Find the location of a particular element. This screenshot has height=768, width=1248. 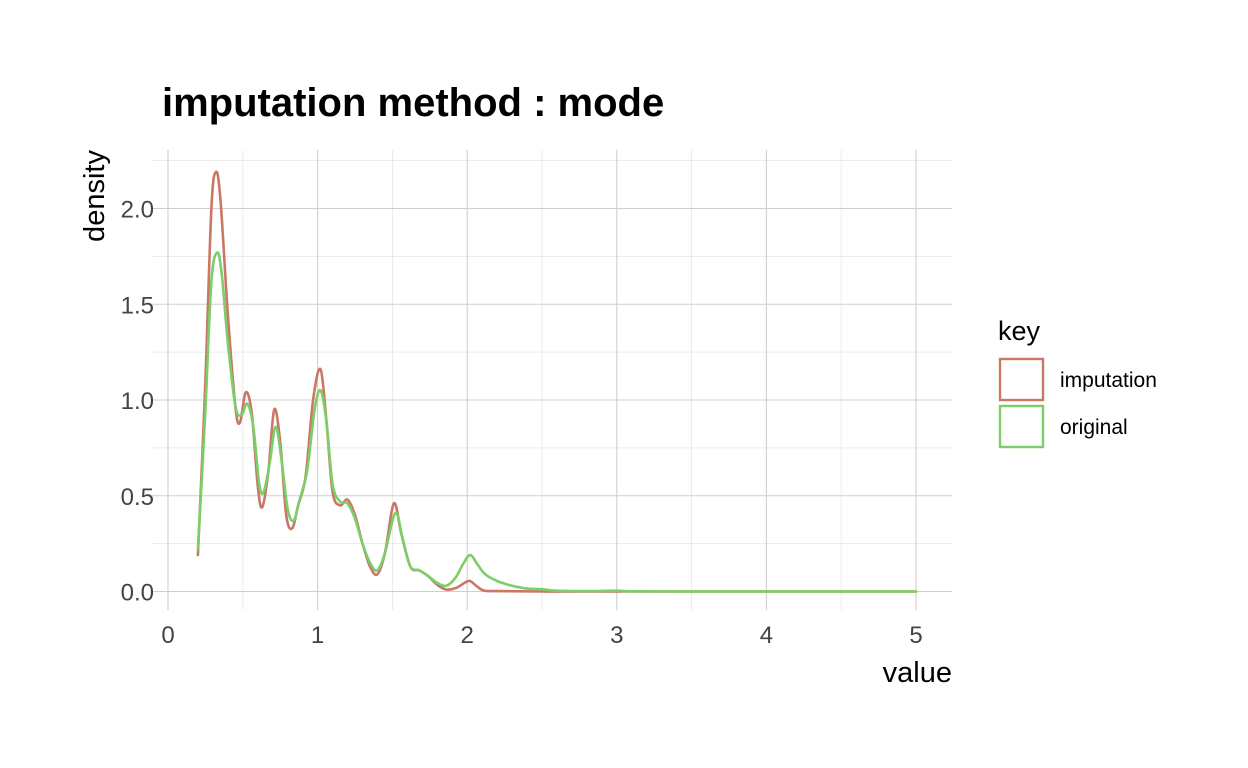

y-tick-label: 0.5 is located at coordinates (137, 497).